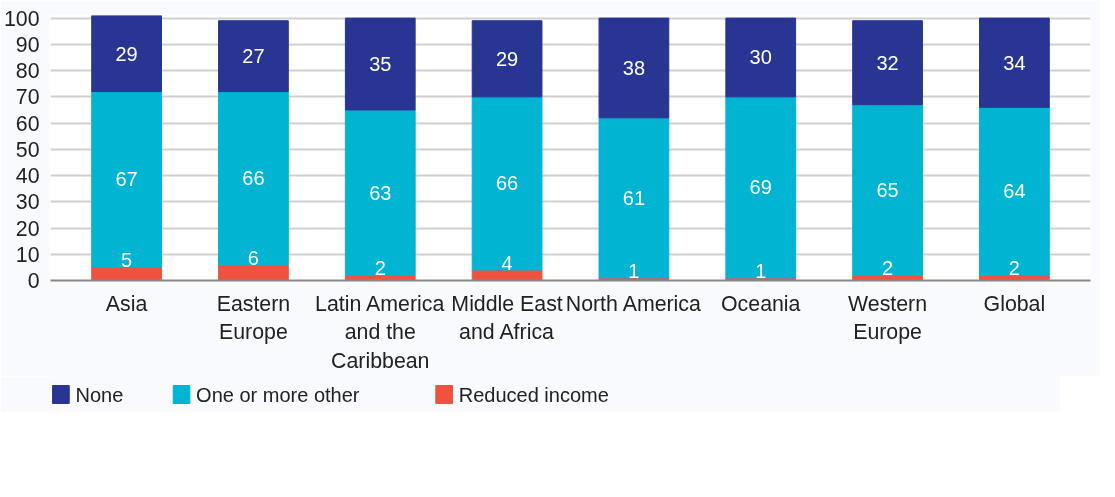 The height and width of the screenshot is (497, 1115). What do you see at coordinates (27, 71) in the screenshot?
I see `y-tick-label: 80` at bounding box center [27, 71].